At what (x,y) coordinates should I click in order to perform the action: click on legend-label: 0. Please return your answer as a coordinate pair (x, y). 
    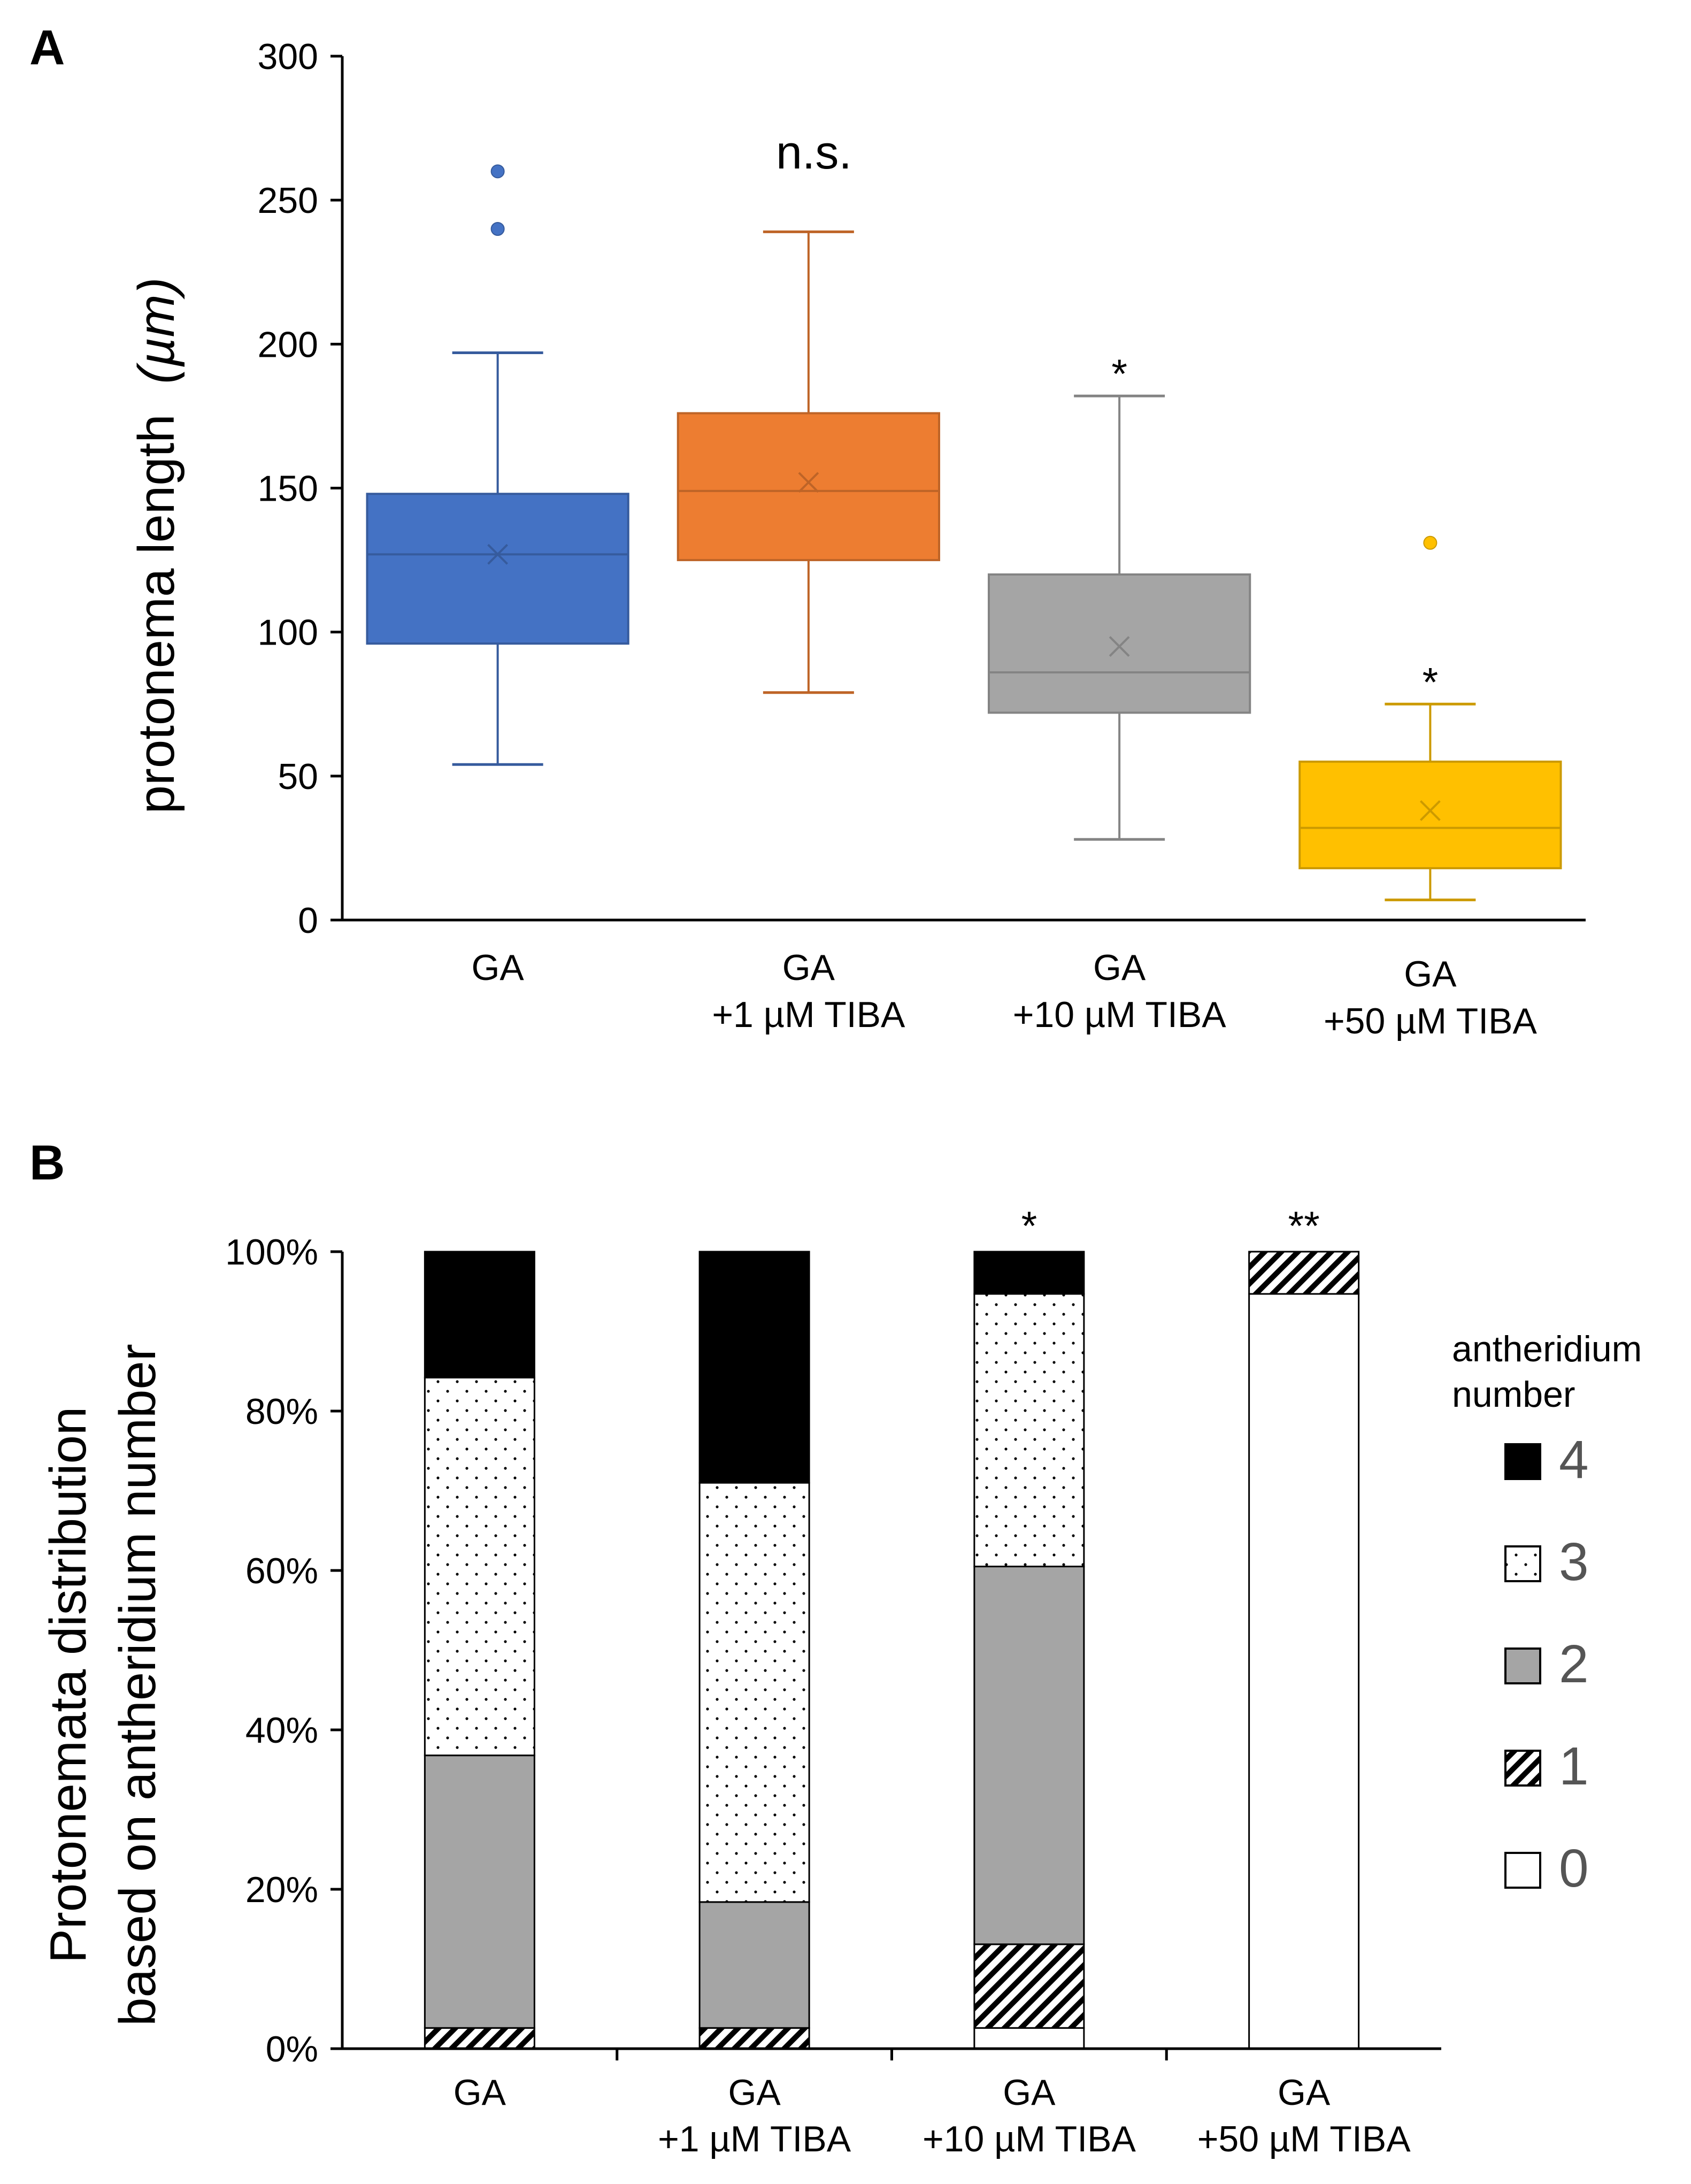
    Looking at the image, I should click on (1574, 1868).